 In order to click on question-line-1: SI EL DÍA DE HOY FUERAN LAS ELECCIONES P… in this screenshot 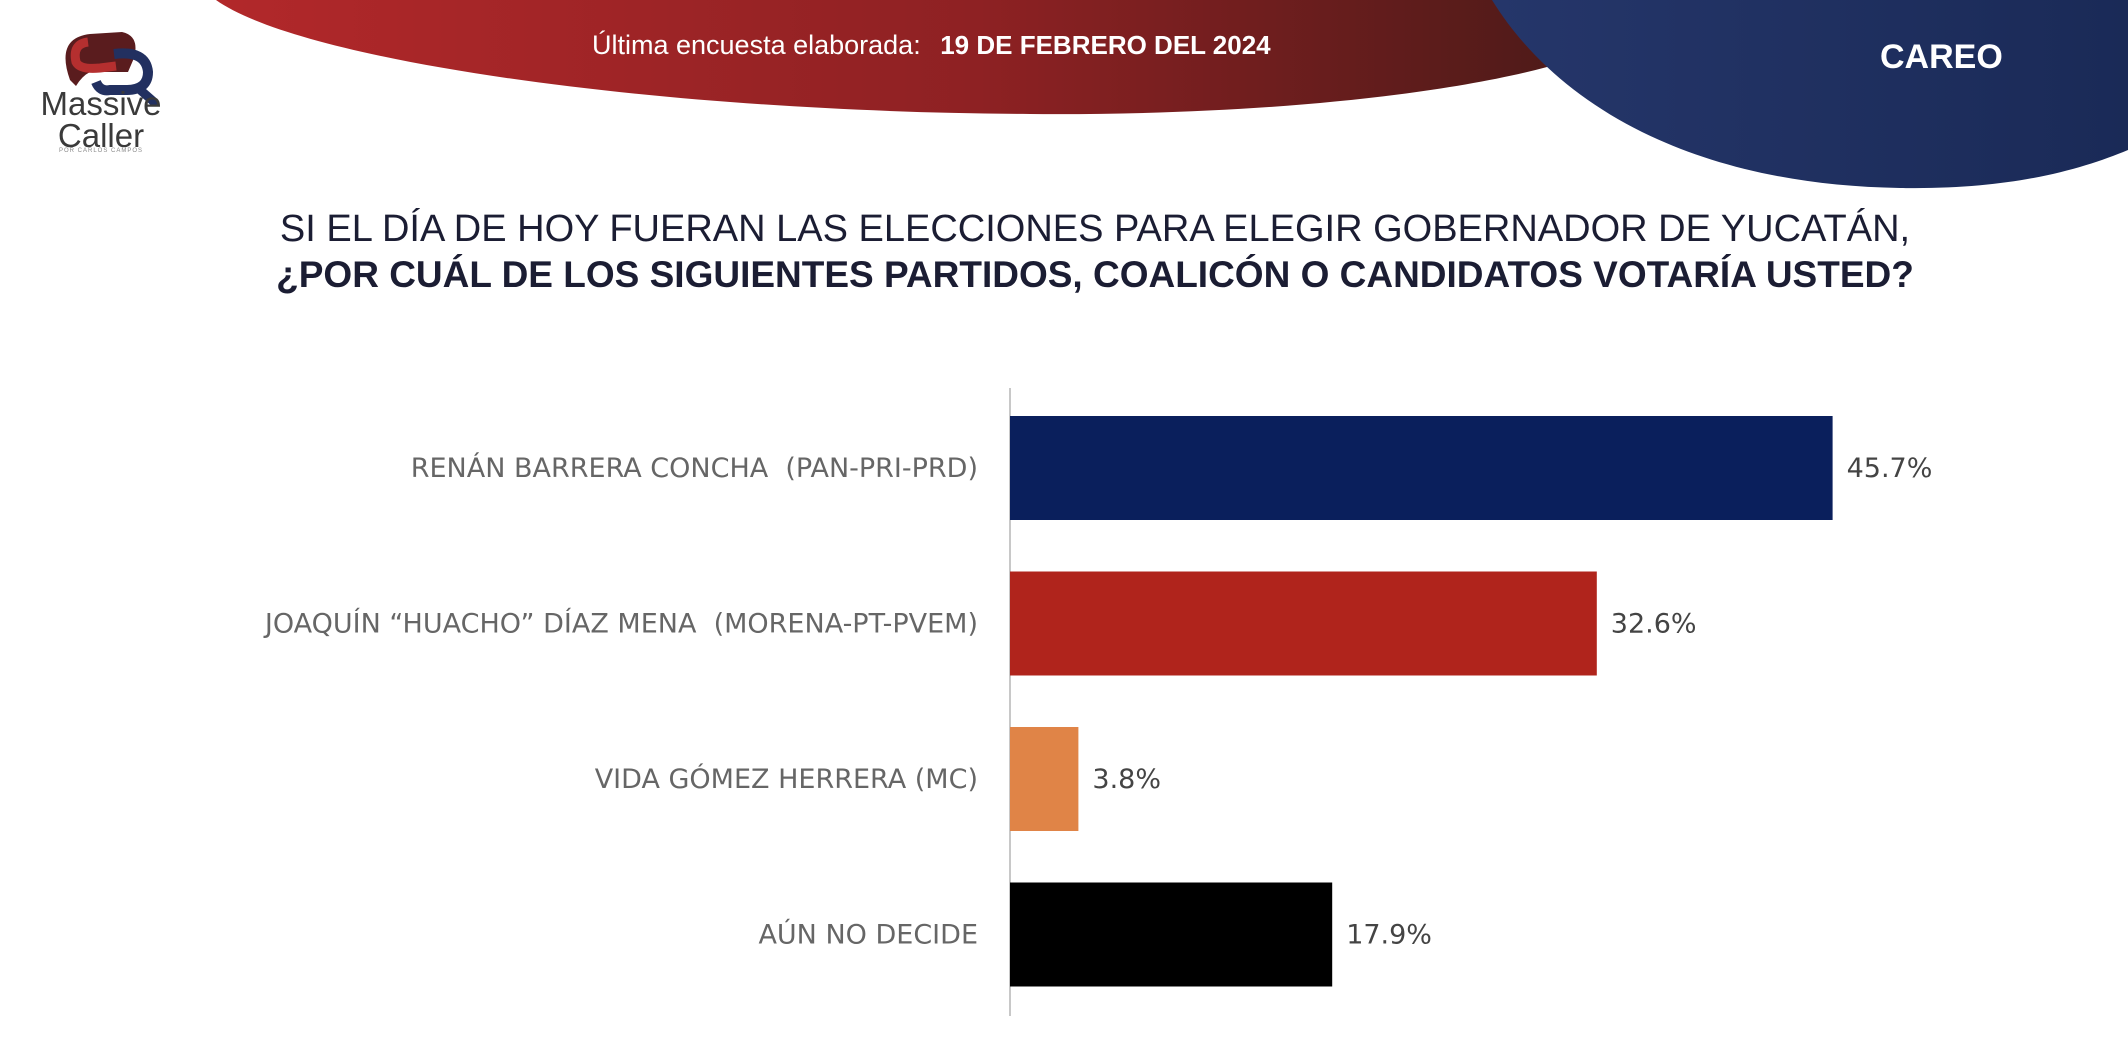, I will do `click(1095, 229)`.